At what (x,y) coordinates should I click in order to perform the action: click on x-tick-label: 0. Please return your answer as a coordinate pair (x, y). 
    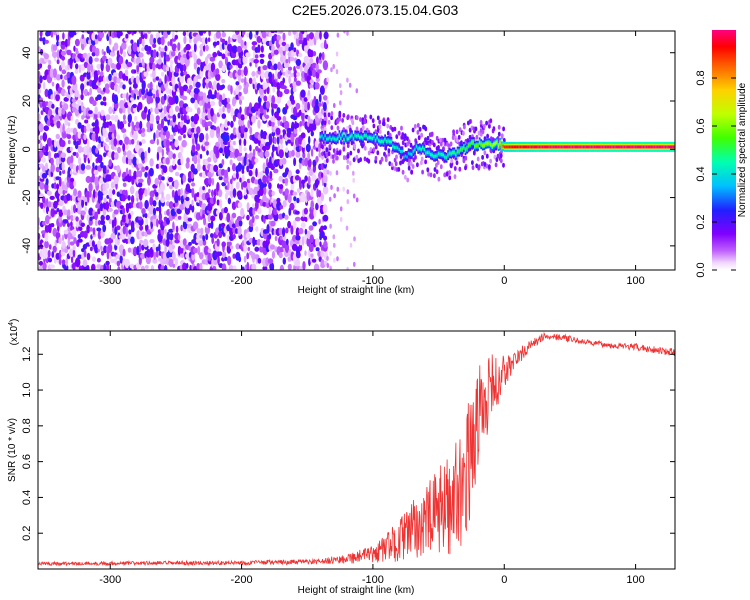
    Looking at the image, I should click on (504, 281).